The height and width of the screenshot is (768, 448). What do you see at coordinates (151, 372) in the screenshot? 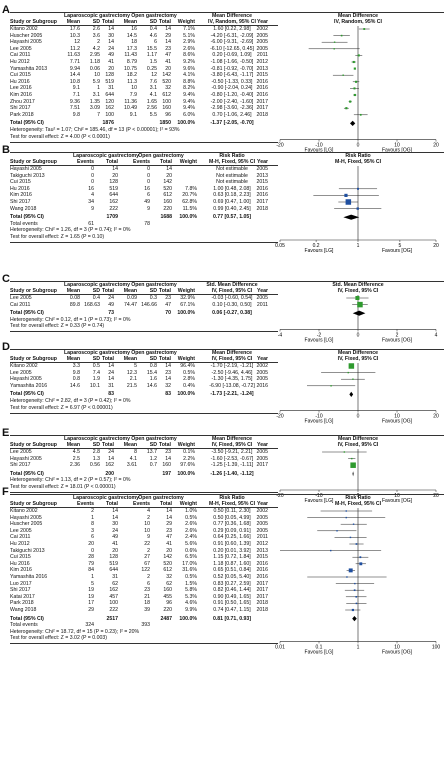
I see `cell-sd2: 15.4` at bounding box center [151, 372].